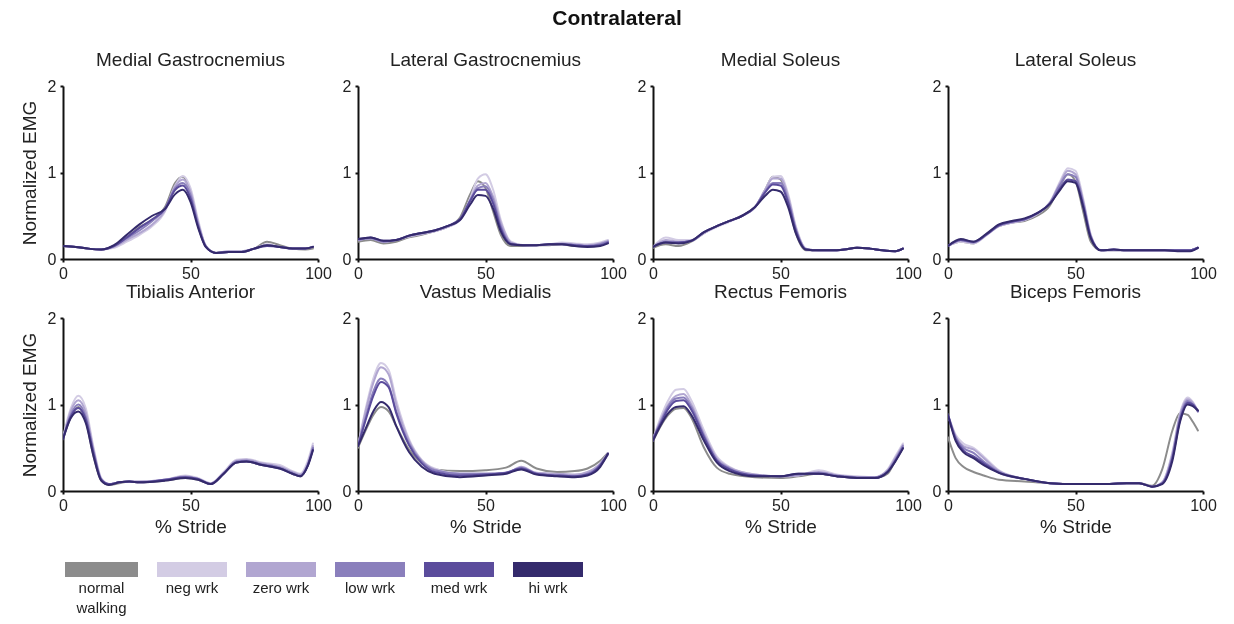 This screenshot has height=624, width=1234. I want to click on legend-label: hi wrk, so click(548, 588).